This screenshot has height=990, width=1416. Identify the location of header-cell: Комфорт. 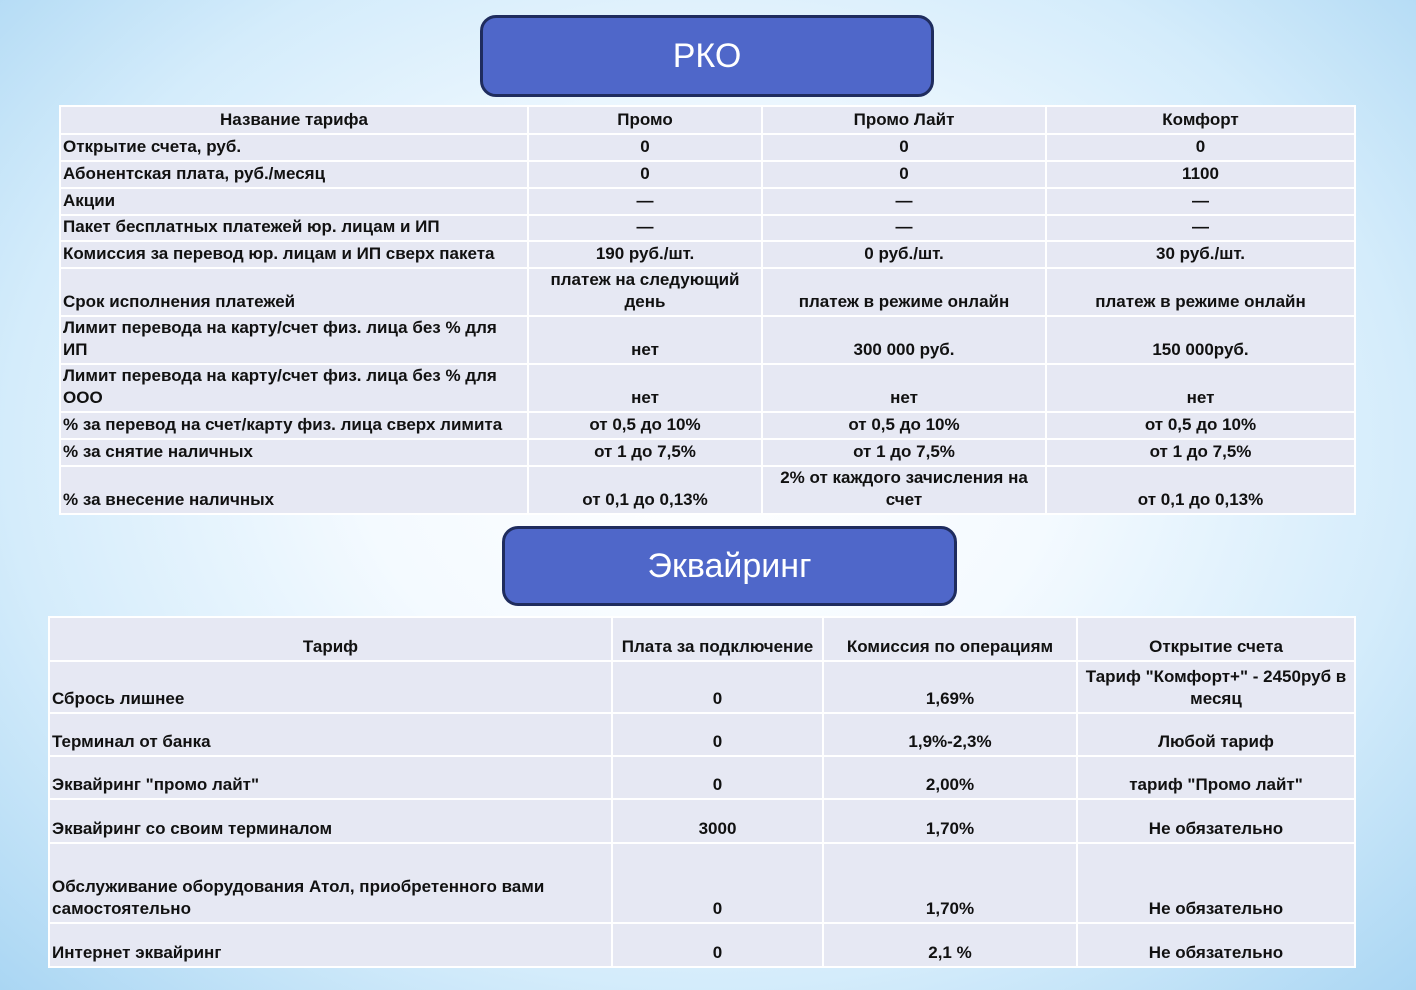
(1200, 120).